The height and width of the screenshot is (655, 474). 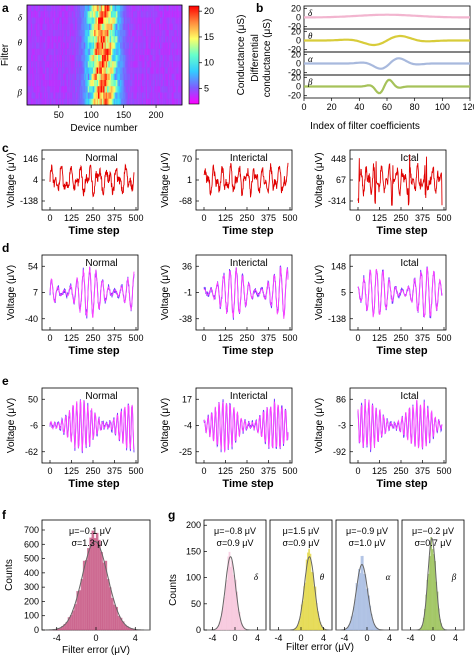 What do you see at coordinates (387, 16) in the screenshot?
I see `panel-b-series-line` at bounding box center [387, 16].